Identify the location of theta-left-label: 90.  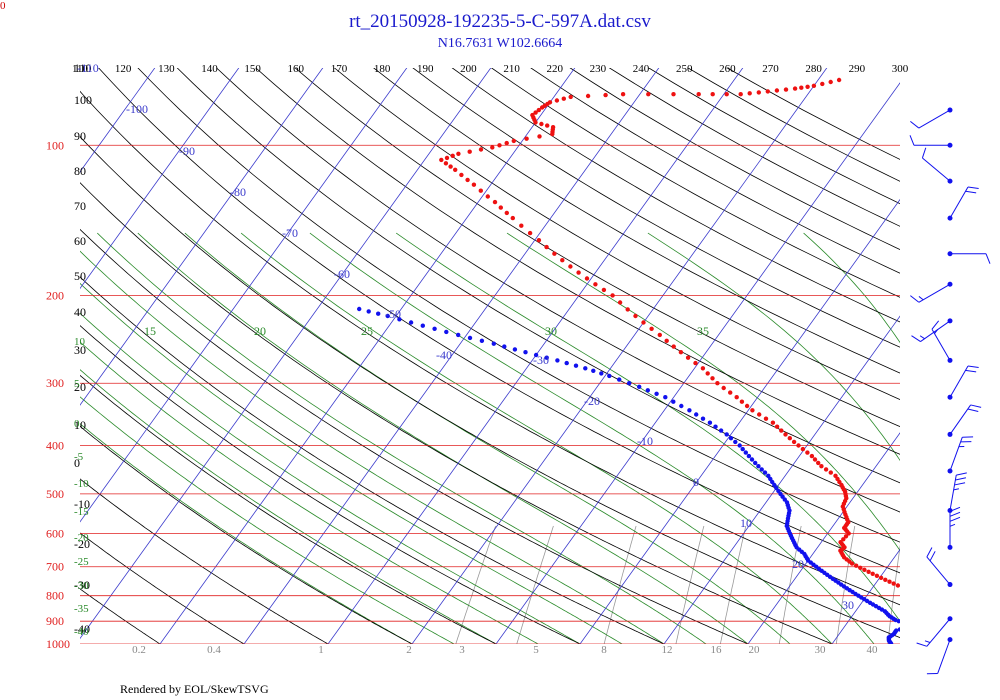
(80, 136).